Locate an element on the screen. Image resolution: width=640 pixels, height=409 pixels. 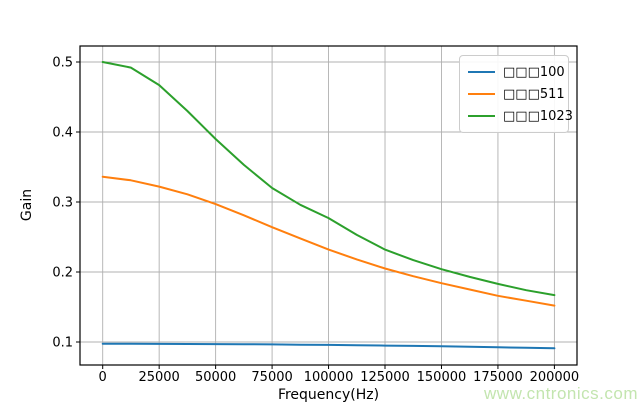
x-tick-label: 175000 is located at coordinates (498, 377).